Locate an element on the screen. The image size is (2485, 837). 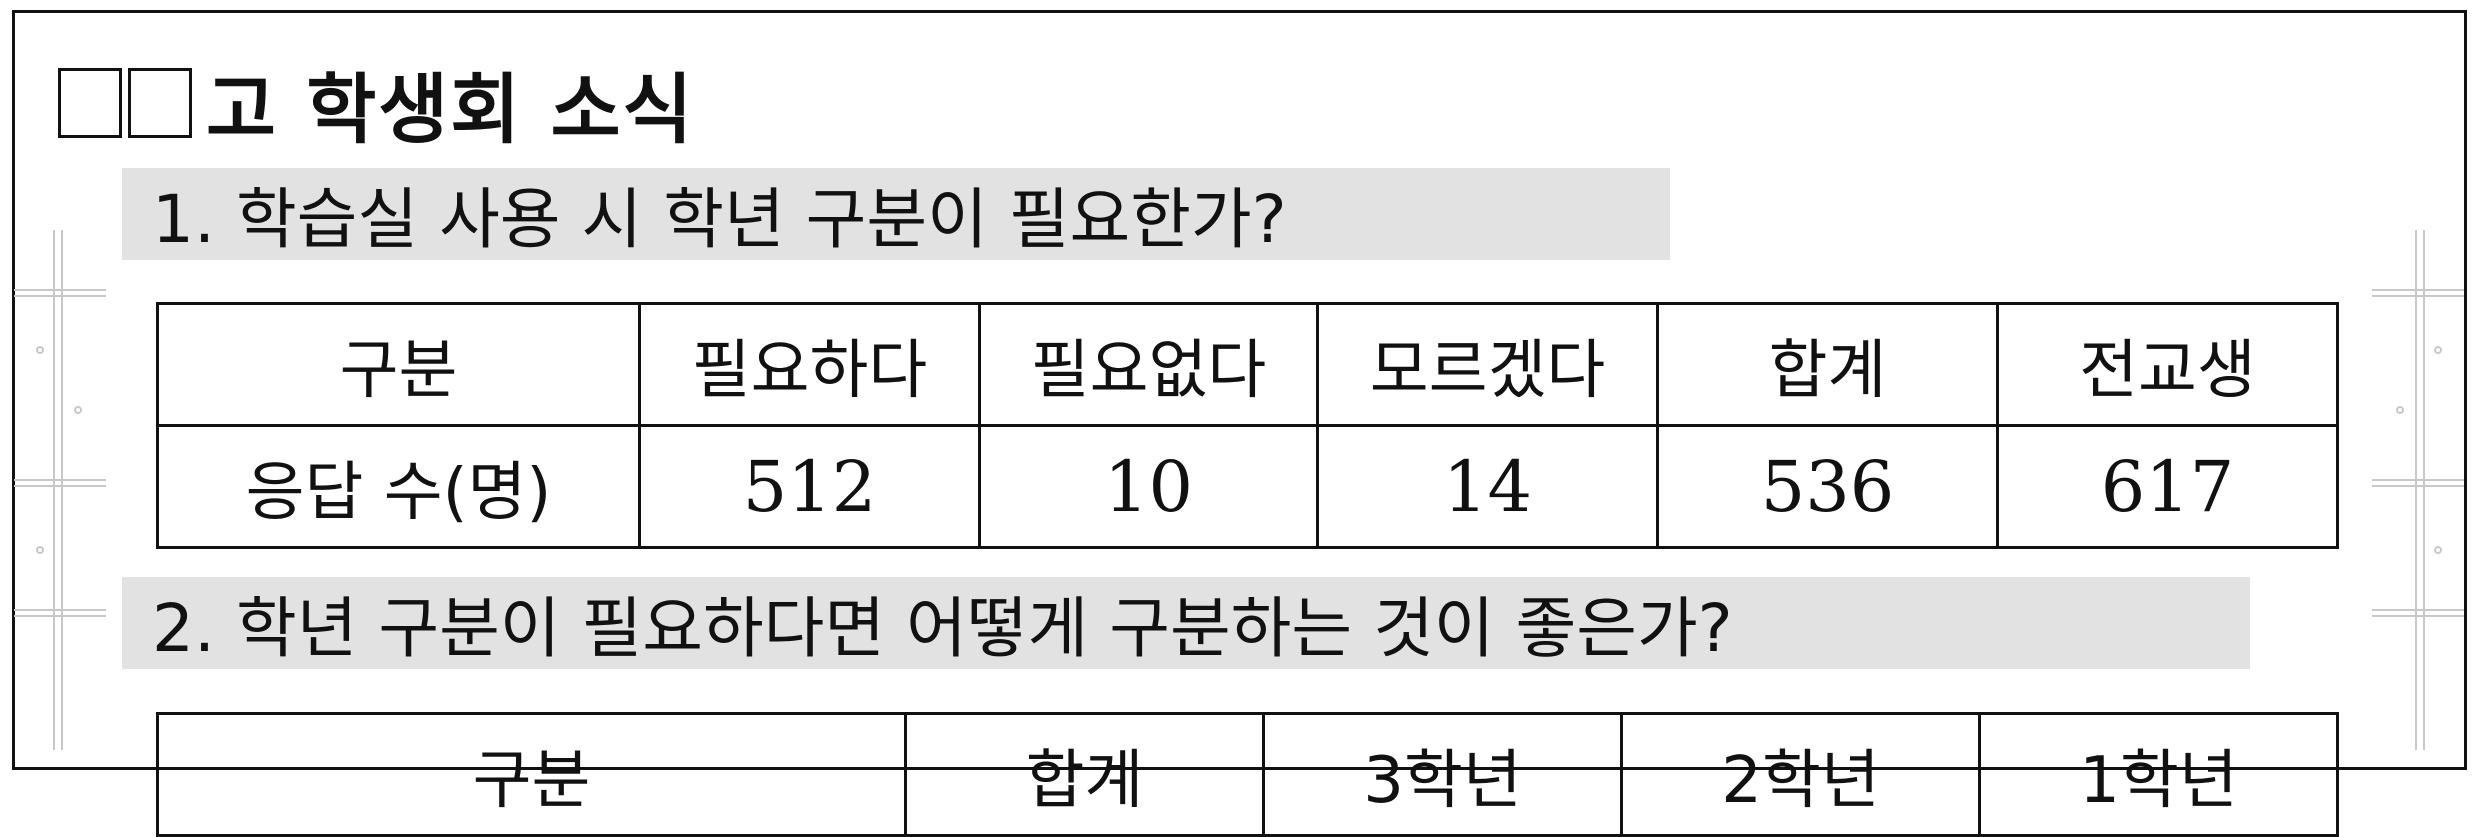
table-header-row: 구분 합계 3학년 2학년 1학년 is located at coordinates (1247, 774).